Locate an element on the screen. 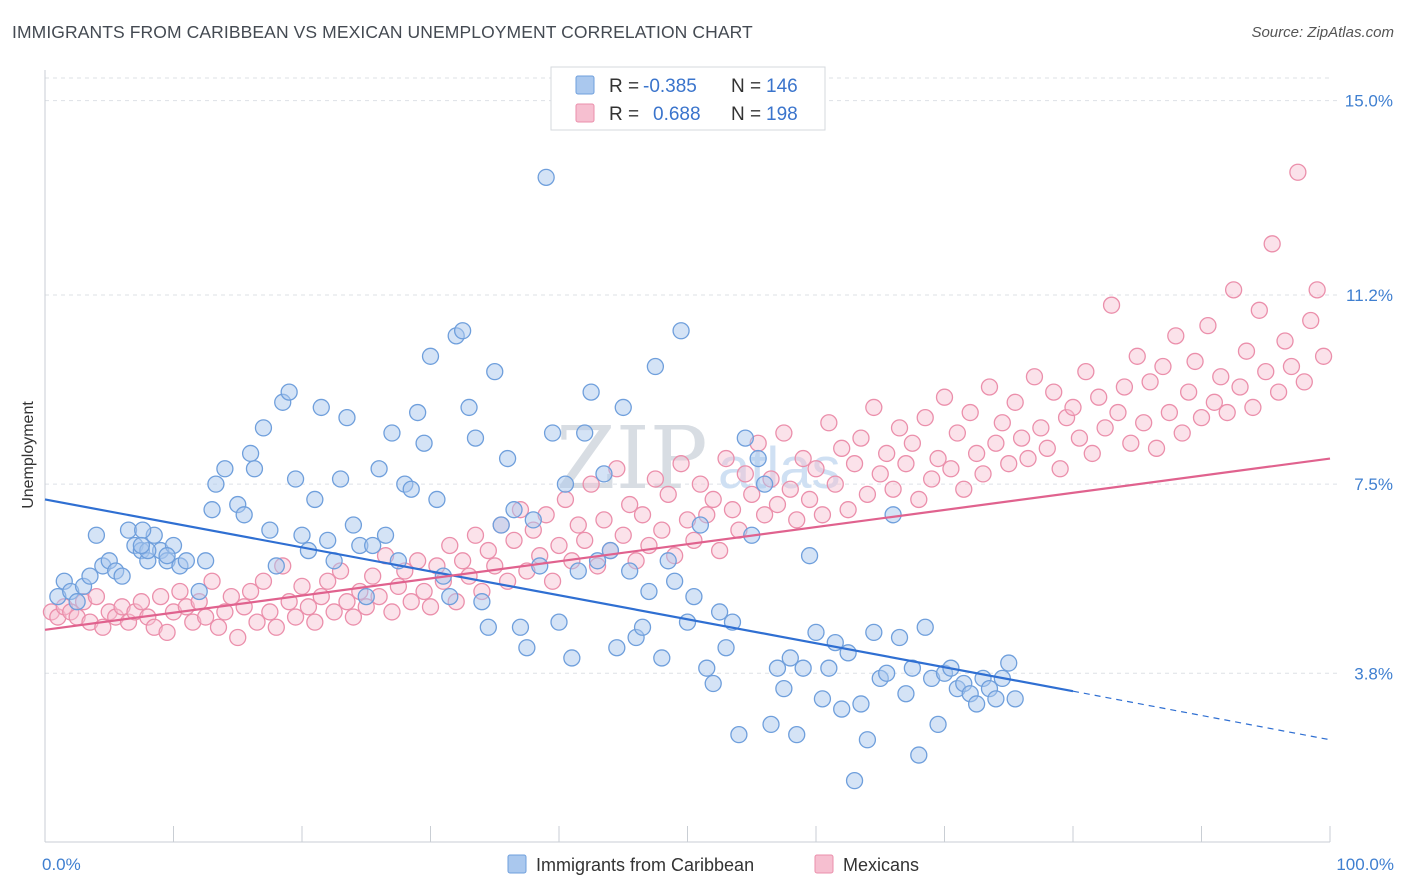 This screenshot has width=1406, height=892. bottom-legend-swatch-mexicans is located at coordinates (824, 864).